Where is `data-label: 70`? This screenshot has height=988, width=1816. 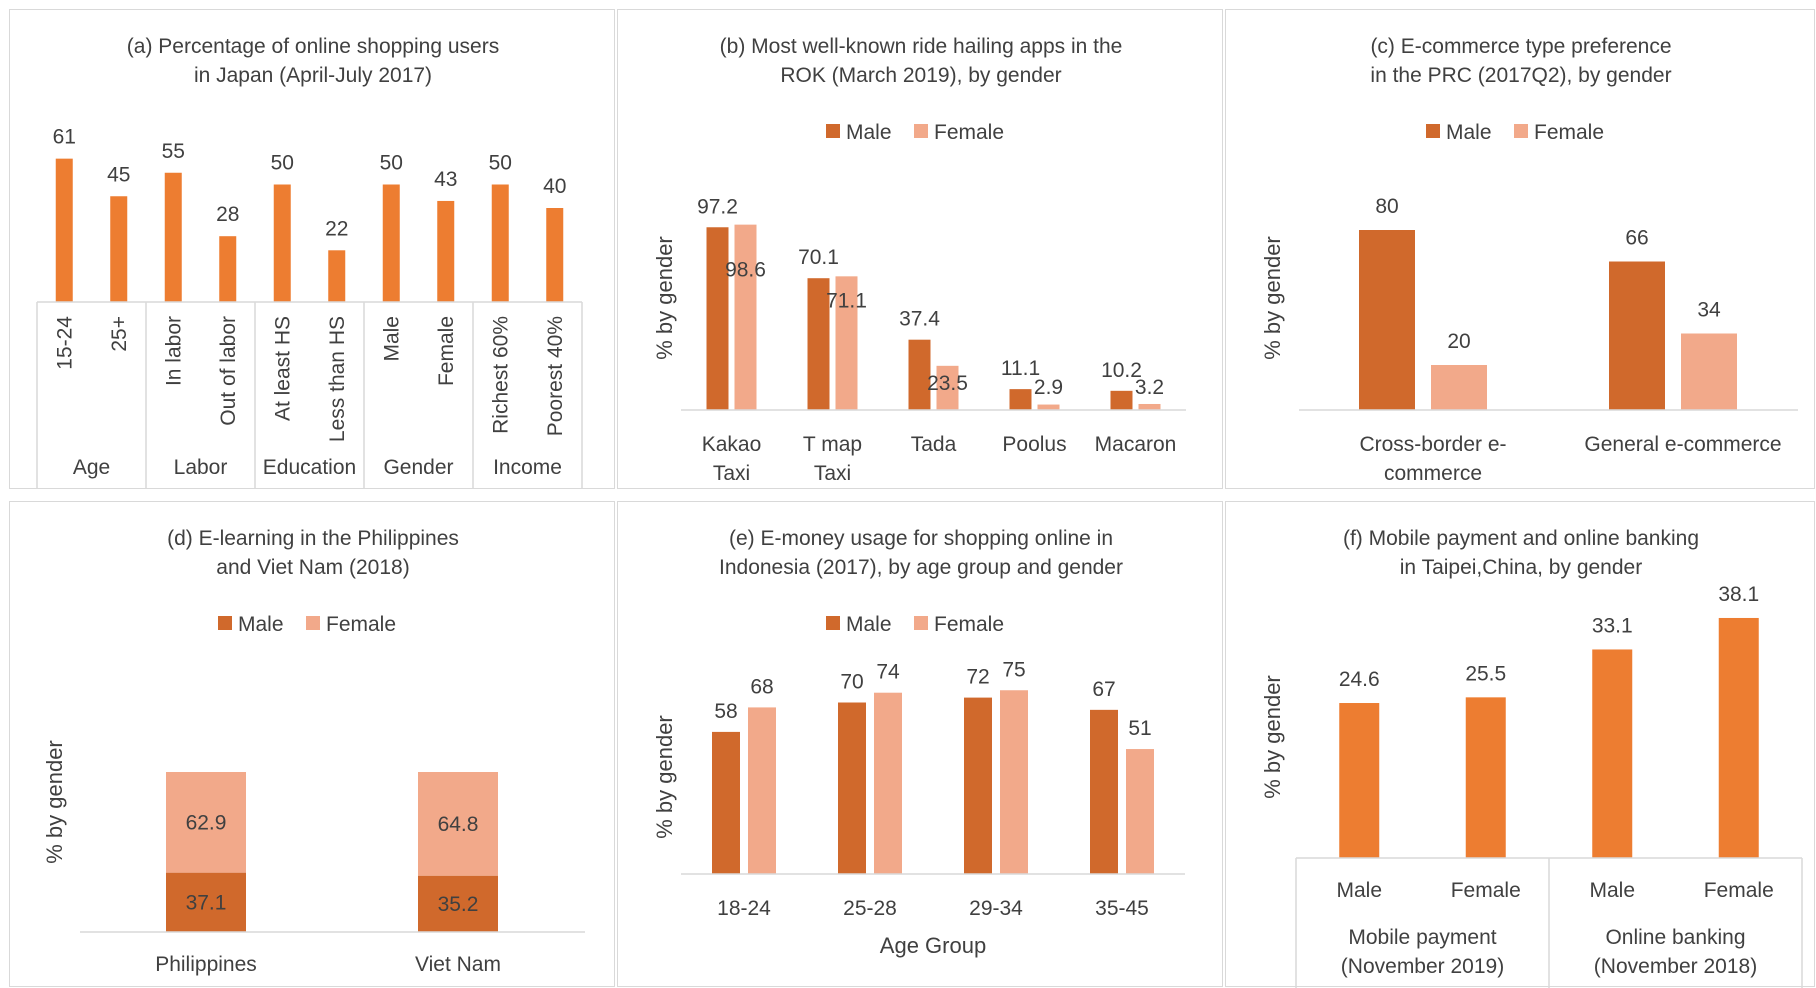
data-label: 70 is located at coordinates (851, 682).